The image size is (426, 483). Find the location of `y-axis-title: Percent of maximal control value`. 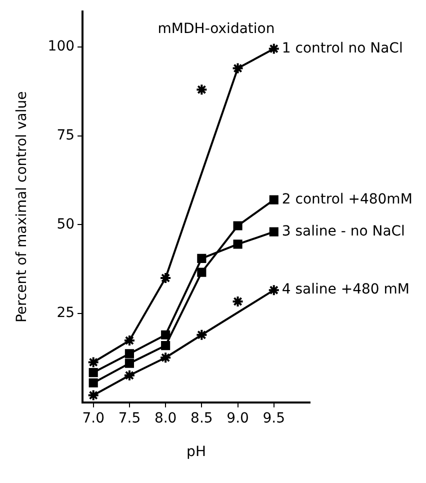

y-axis-title: Percent of maximal control value is located at coordinates (22, 207).